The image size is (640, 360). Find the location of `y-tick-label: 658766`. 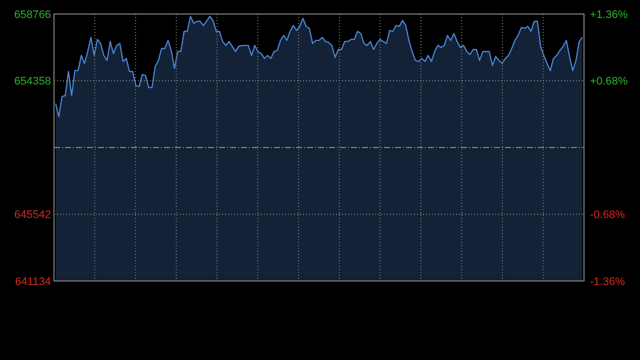

y-tick-label: 658766 is located at coordinates (32, 14).